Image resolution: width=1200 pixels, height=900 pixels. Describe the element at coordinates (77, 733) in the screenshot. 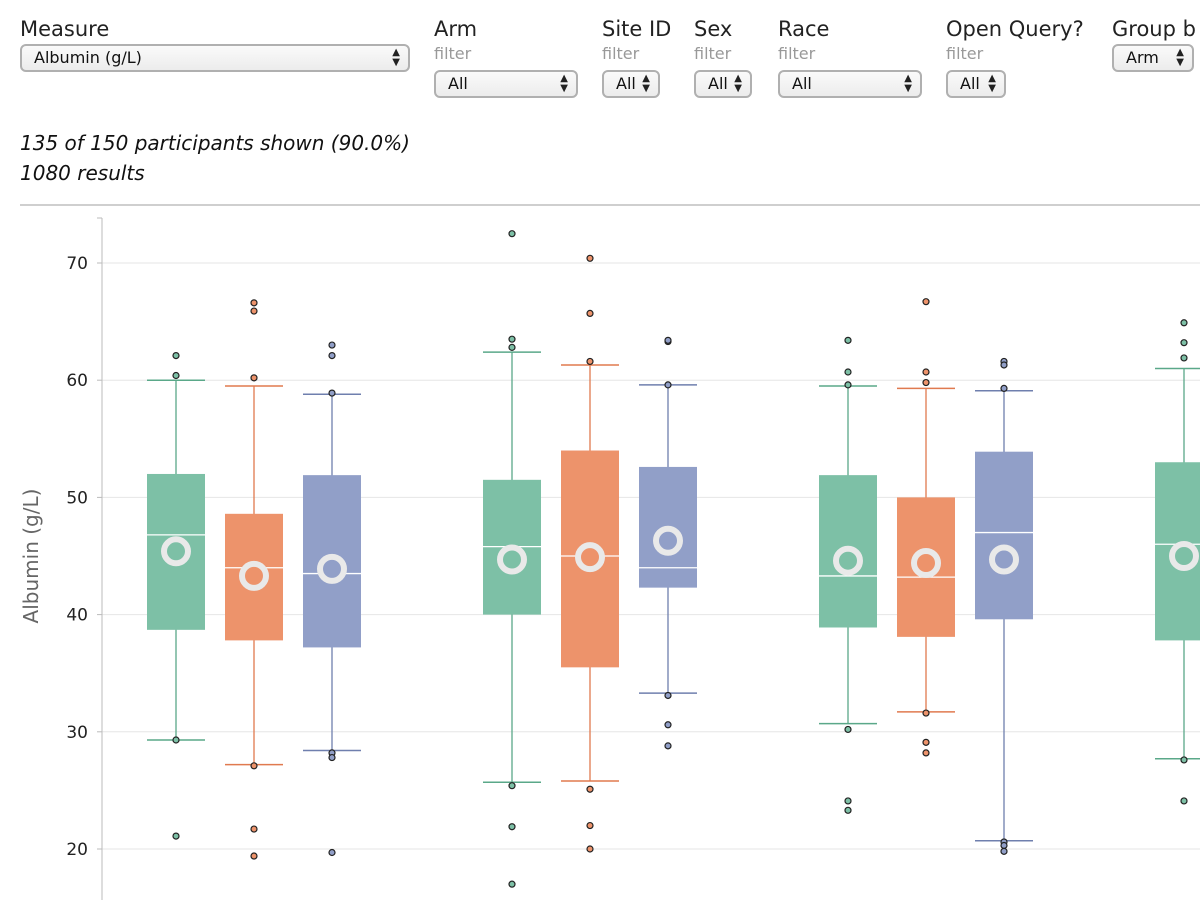

I see `y-tick-label: 30` at that location.